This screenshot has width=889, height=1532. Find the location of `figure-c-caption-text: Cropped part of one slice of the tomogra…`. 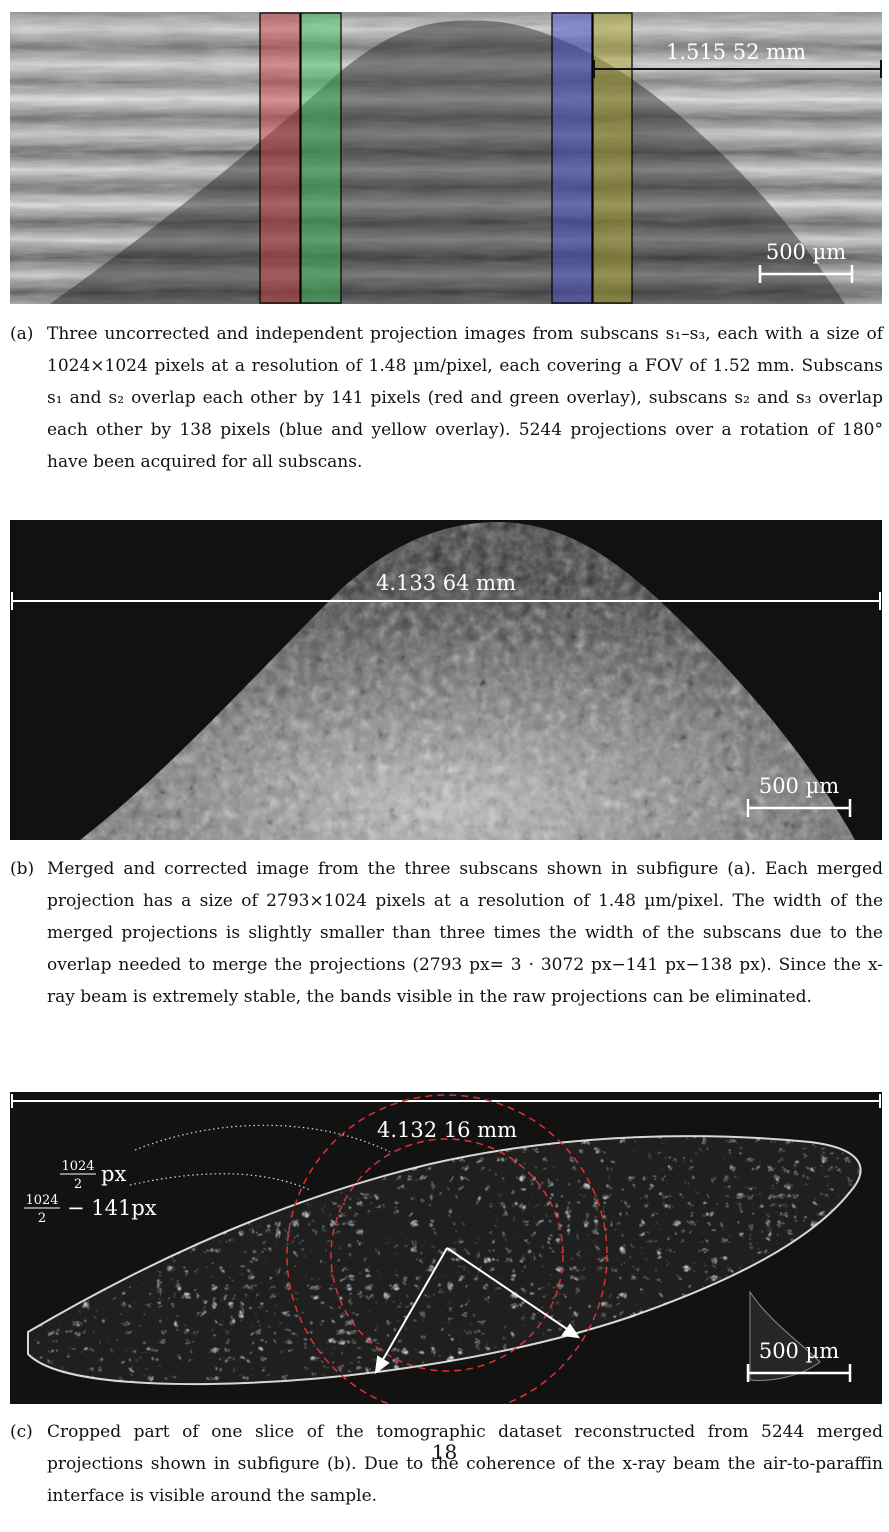

figure-c-caption-text: Cropped part of one slice of the tomogra… is located at coordinates (465, 1464).